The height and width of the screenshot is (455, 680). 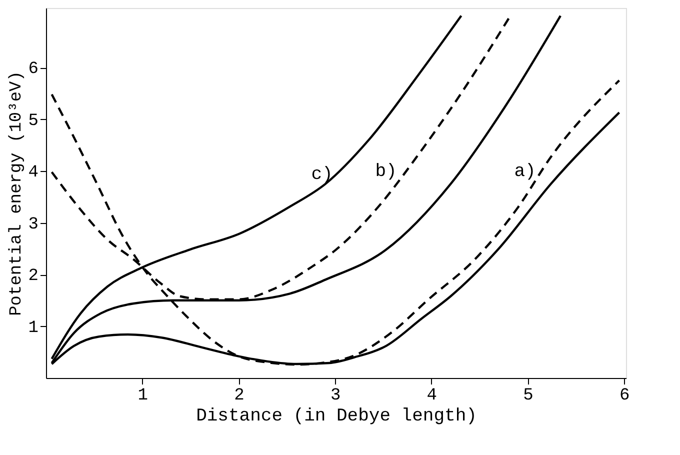 What do you see at coordinates (143, 396) in the screenshot?
I see `x-tick-label: 1` at bounding box center [143, 396].